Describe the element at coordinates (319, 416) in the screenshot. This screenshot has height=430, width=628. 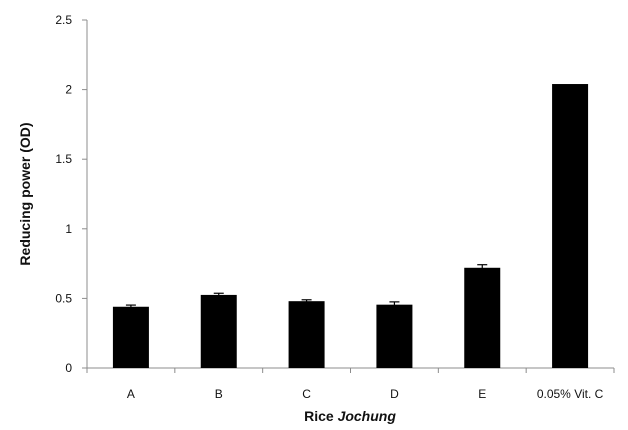
I see `x-axis-title-main: Rice` at that location.